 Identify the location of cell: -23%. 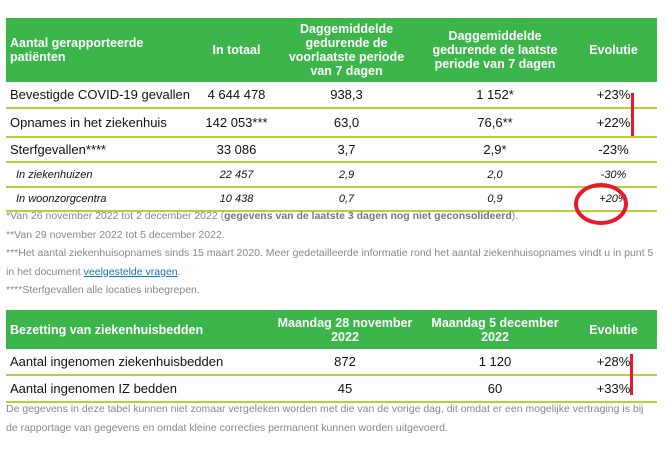
(613, 150).